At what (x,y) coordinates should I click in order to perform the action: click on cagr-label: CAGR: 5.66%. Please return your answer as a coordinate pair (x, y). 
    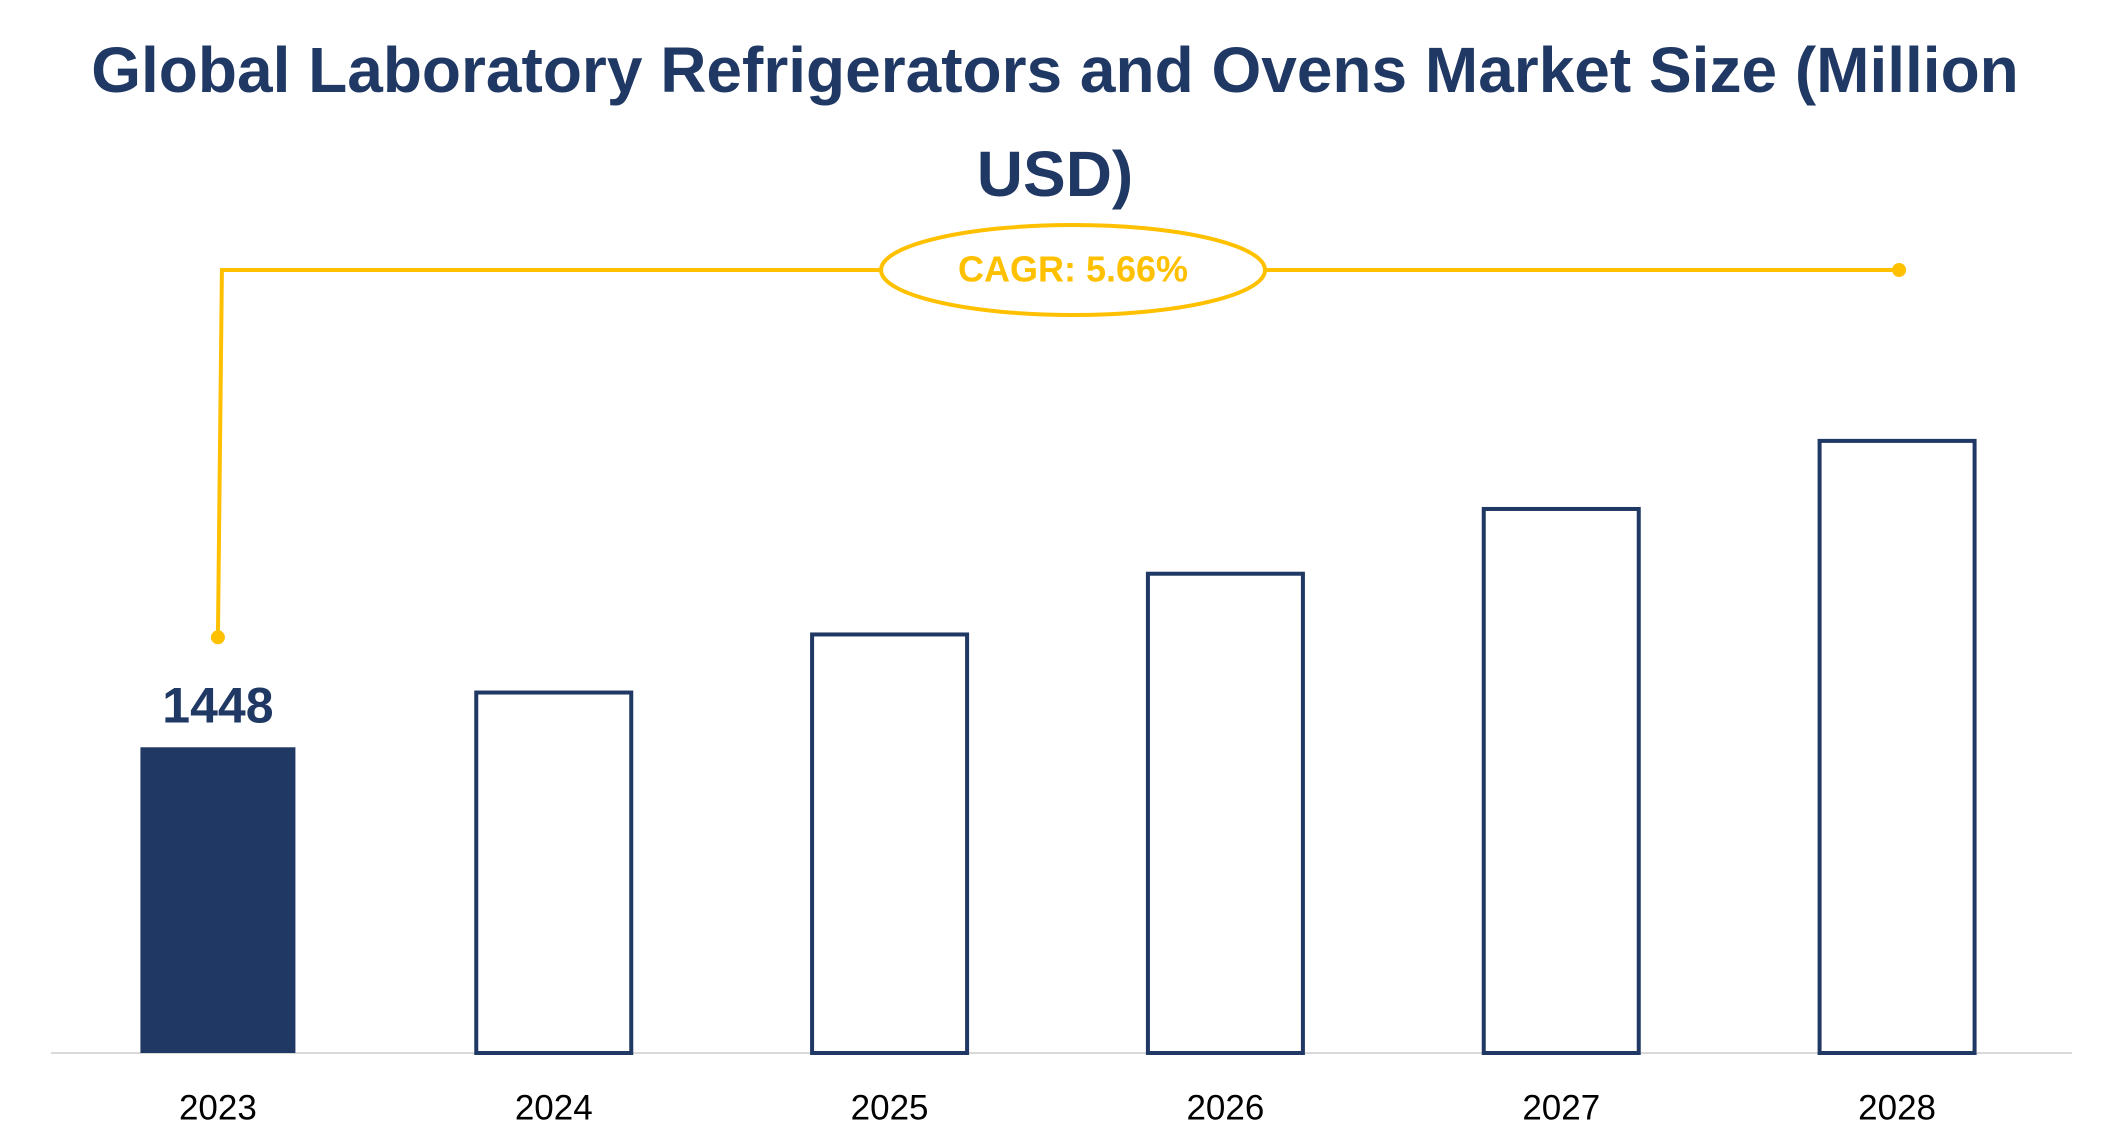
    Looking at the image, I should click on (1073, 269).